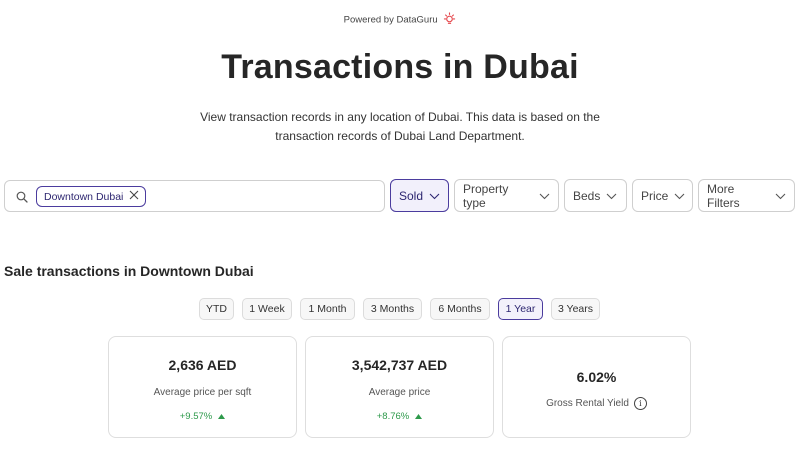 The width and height of the screenshot is (800, 456). I want to click on period-tab-ytd: YTD, so click(216, 309).